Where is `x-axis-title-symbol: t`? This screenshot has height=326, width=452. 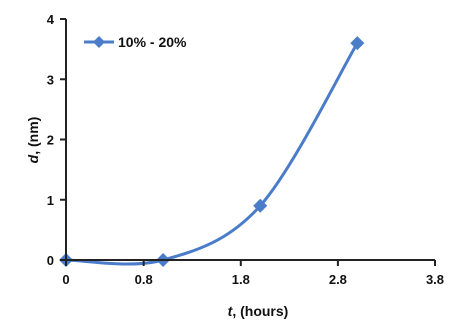 x-axis-title-symbol: t is located at coordinates (231, 311).